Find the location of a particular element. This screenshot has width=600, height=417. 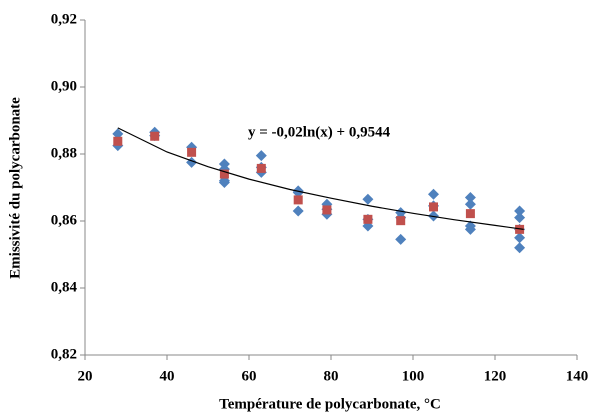

y-tick-label: 0,82 is located at coordinates (64, 354).